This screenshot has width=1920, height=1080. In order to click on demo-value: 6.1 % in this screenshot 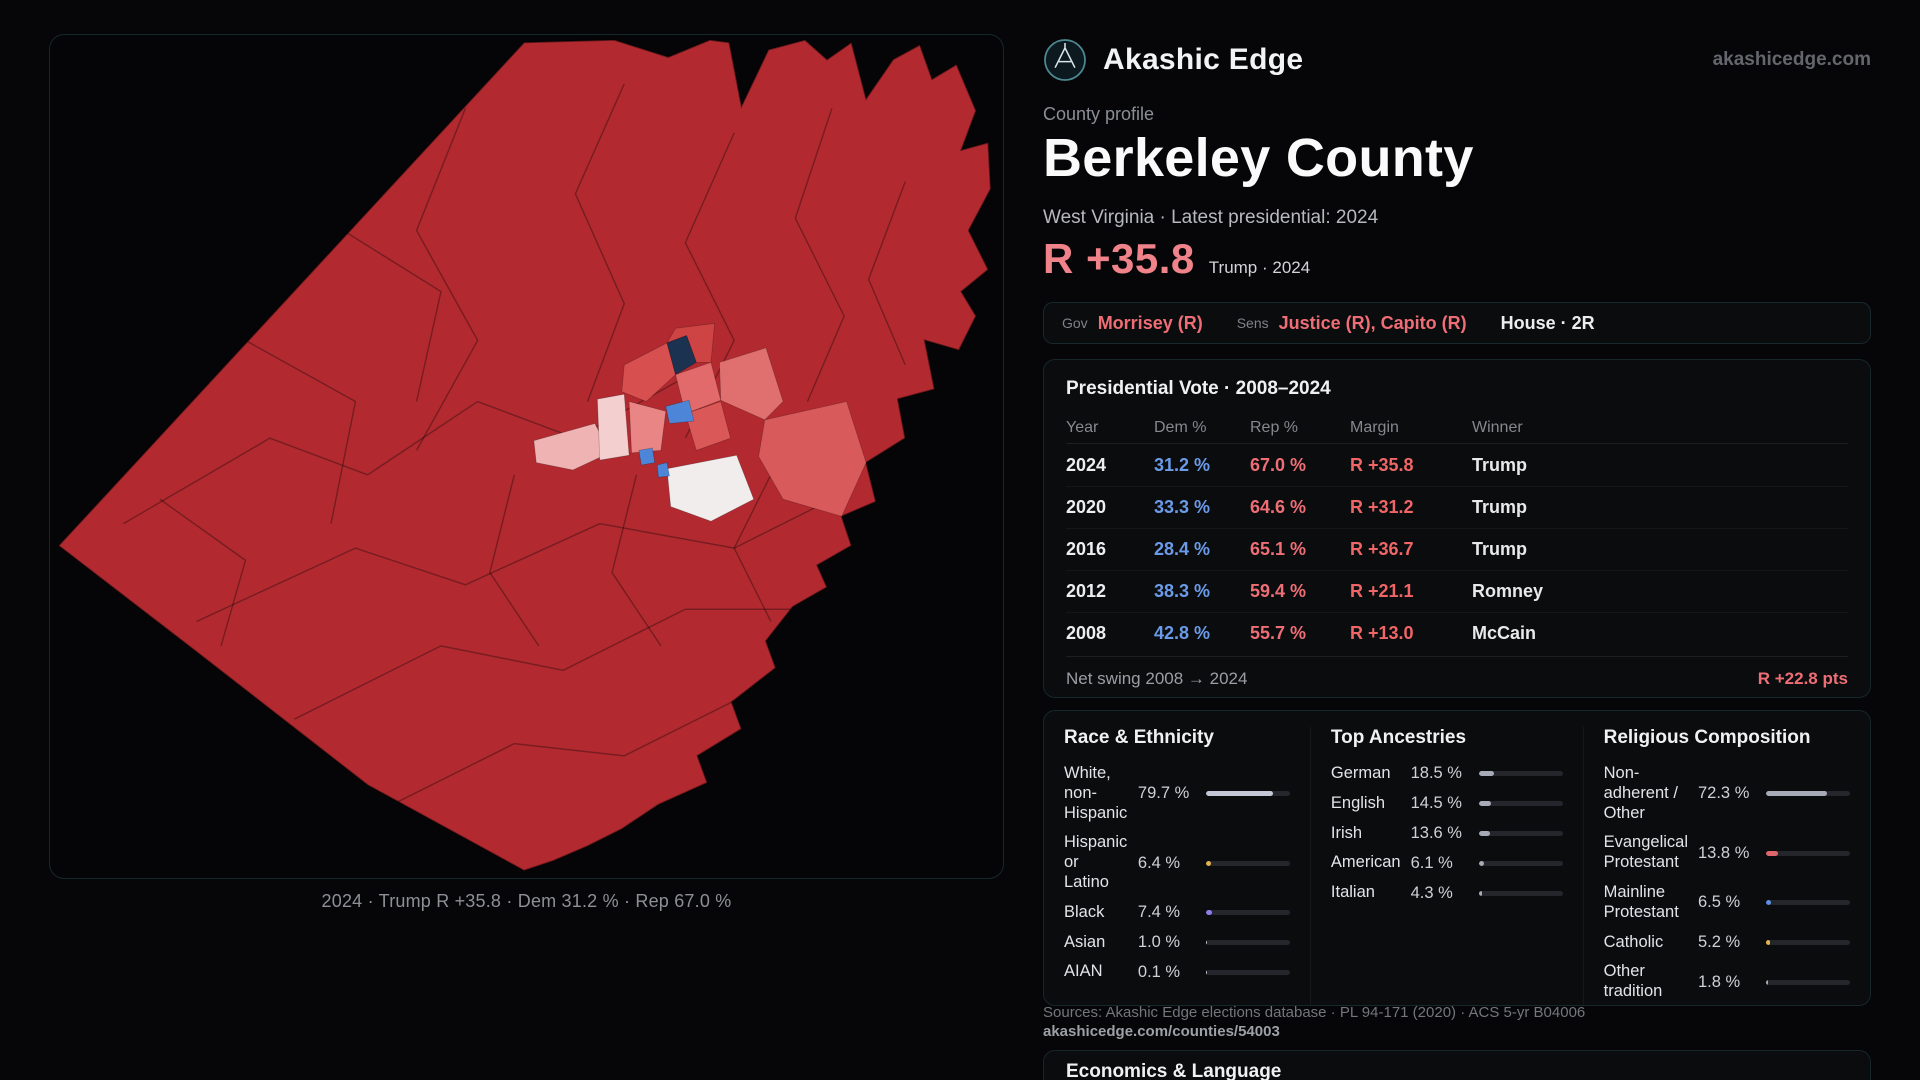, I will do `click(1431, 862)`.